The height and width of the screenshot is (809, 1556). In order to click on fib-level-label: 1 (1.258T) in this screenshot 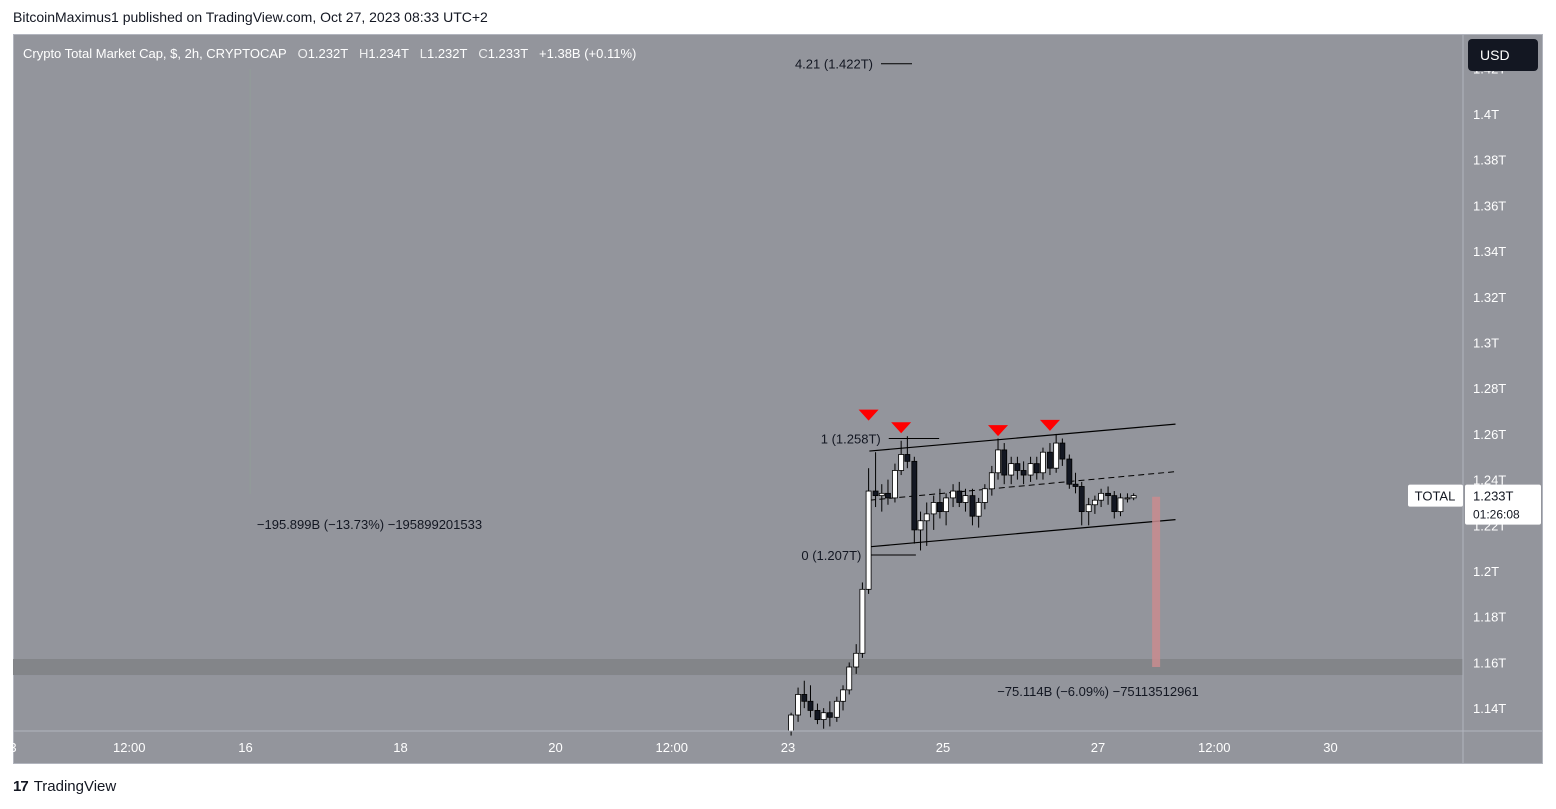, I will do `click(851, 438)`.